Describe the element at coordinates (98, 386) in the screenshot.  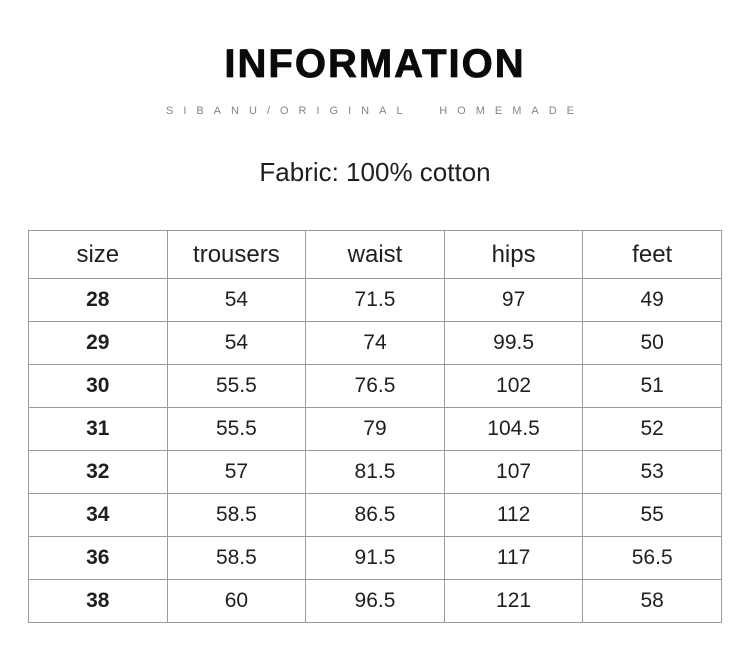
I see `size-cell: 30` at that location.